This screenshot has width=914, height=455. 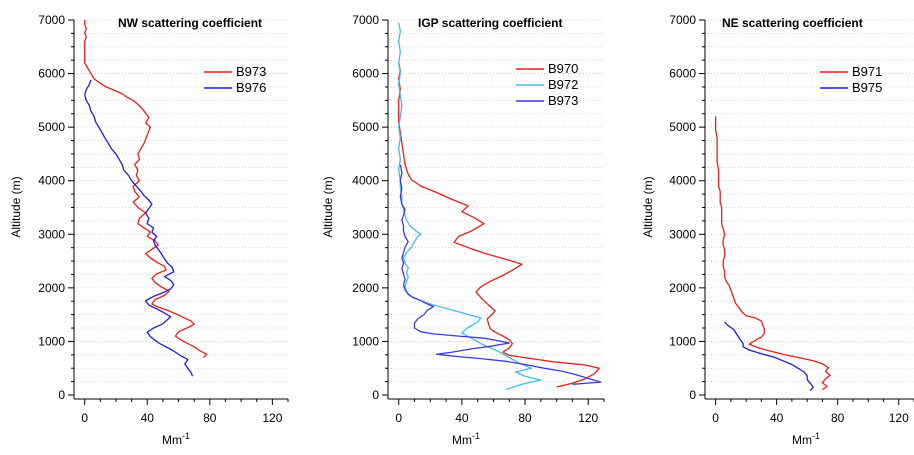 What do you see at coordinates (792, 23) in the screenshot?
I see `panel-title: NE scattering coefficient` at bounding box center [792, 23].